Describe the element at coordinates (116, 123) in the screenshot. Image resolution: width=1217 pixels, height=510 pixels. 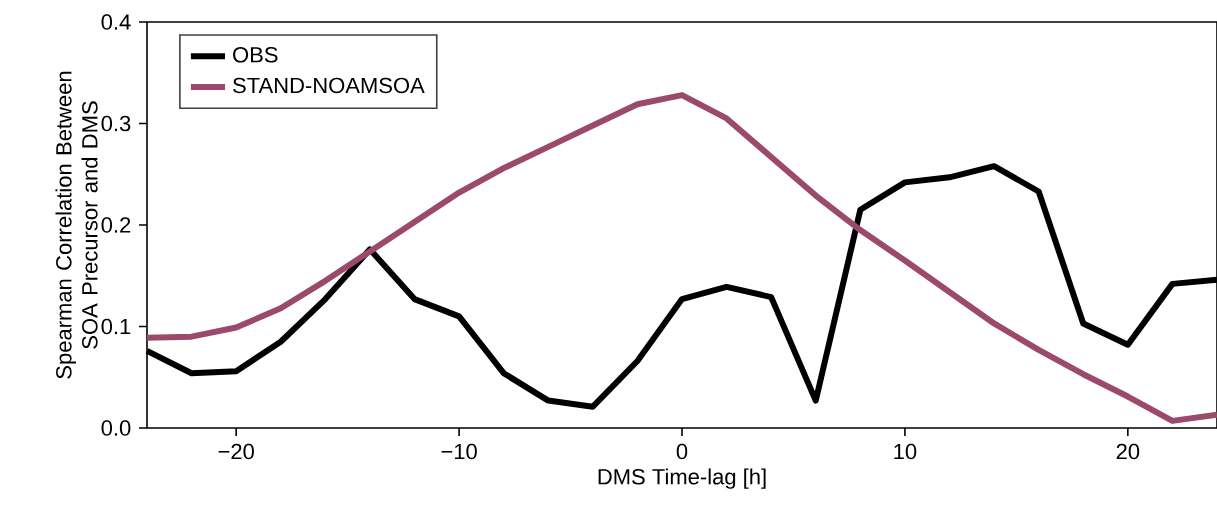
I see `y-tick-label: 0.3` at that location.